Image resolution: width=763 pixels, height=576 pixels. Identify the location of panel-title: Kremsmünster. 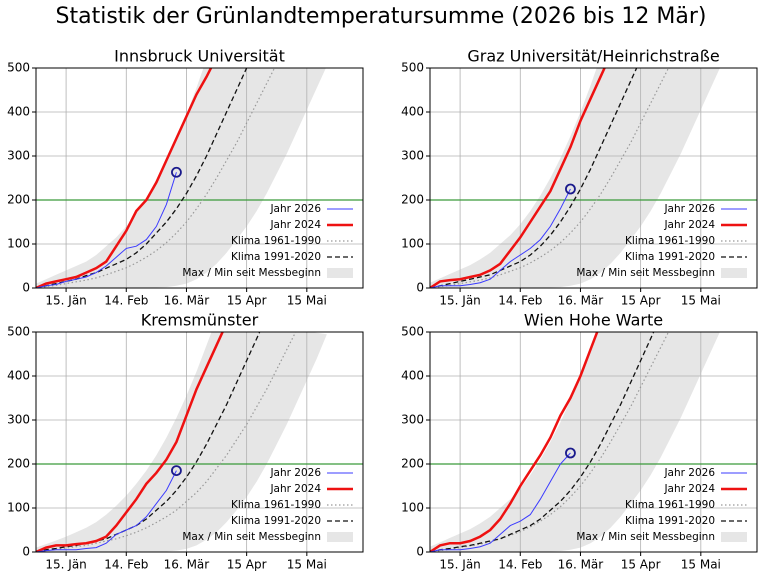
(200, 320).